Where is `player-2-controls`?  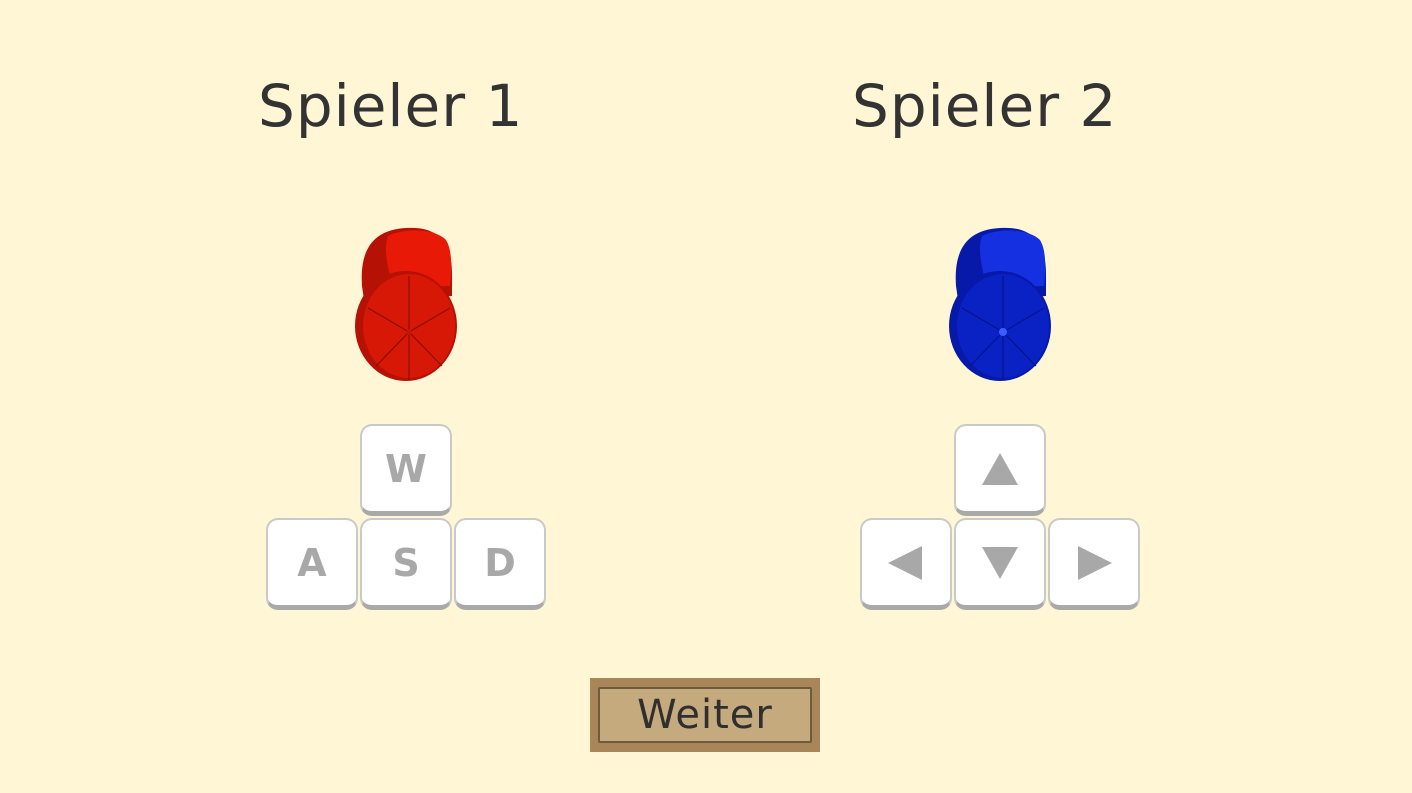 player-2-controls is located at coordinates (1002, 520).